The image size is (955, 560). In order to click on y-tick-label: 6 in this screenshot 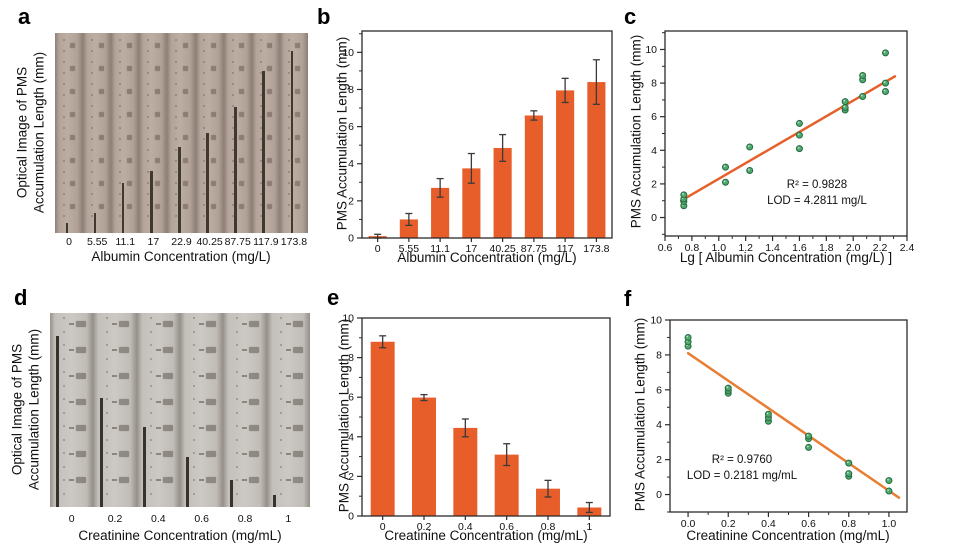, I will do `click(659, 390)`.